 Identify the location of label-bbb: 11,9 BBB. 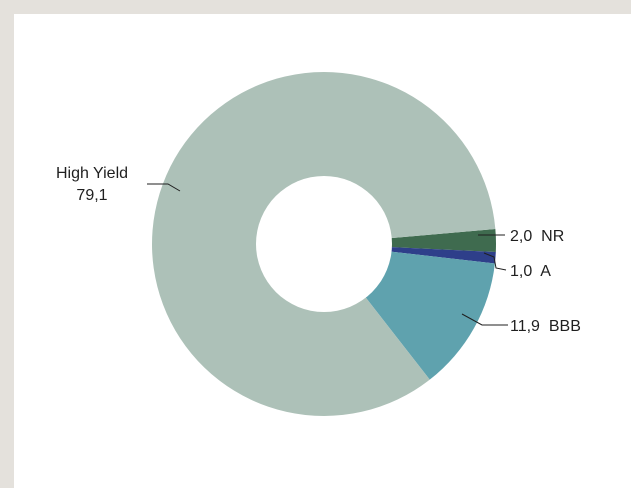
(545, 326).